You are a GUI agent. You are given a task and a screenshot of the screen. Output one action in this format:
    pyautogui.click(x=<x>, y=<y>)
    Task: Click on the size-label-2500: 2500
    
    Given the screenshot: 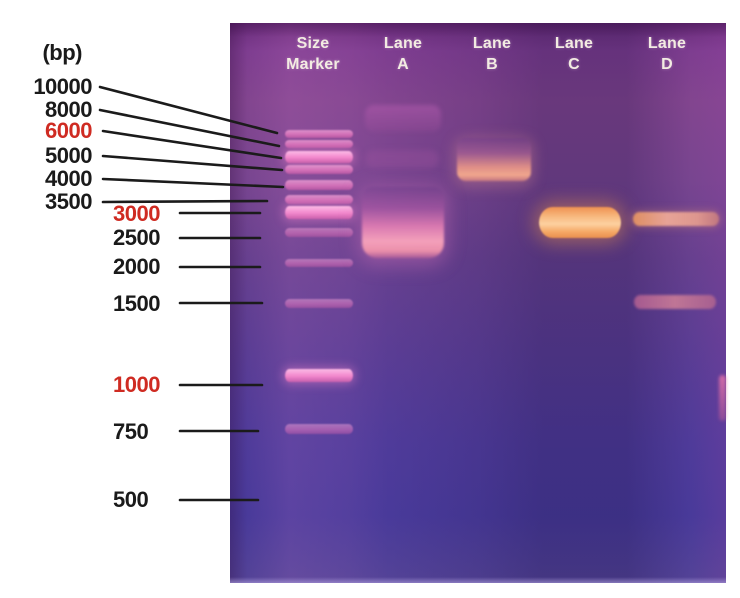 What is the action you would take?
    pyautogui.click(x=136, y=237)
    